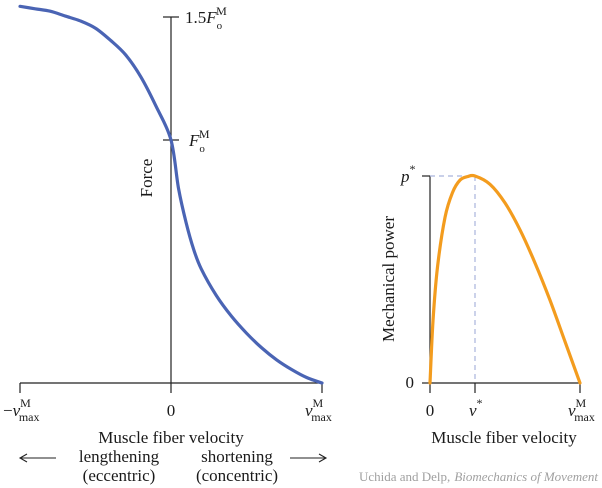 Image resolution: width=602 pixels, height=488 pixels. What do you see at coordinates (505, 279) in the screenshot?
I see `power-velocity-curve` at bounding box center [505, 279].